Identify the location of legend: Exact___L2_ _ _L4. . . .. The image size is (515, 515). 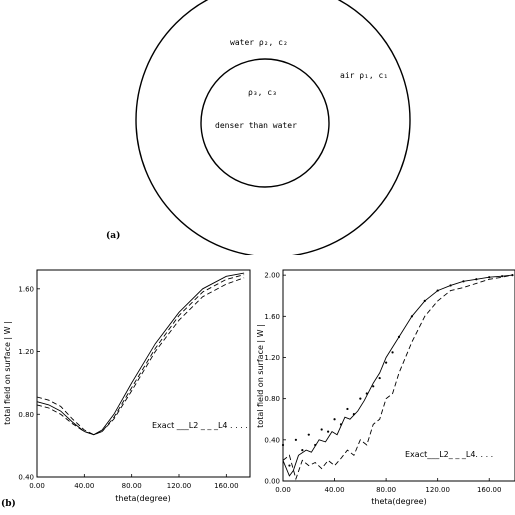
(449, 454).